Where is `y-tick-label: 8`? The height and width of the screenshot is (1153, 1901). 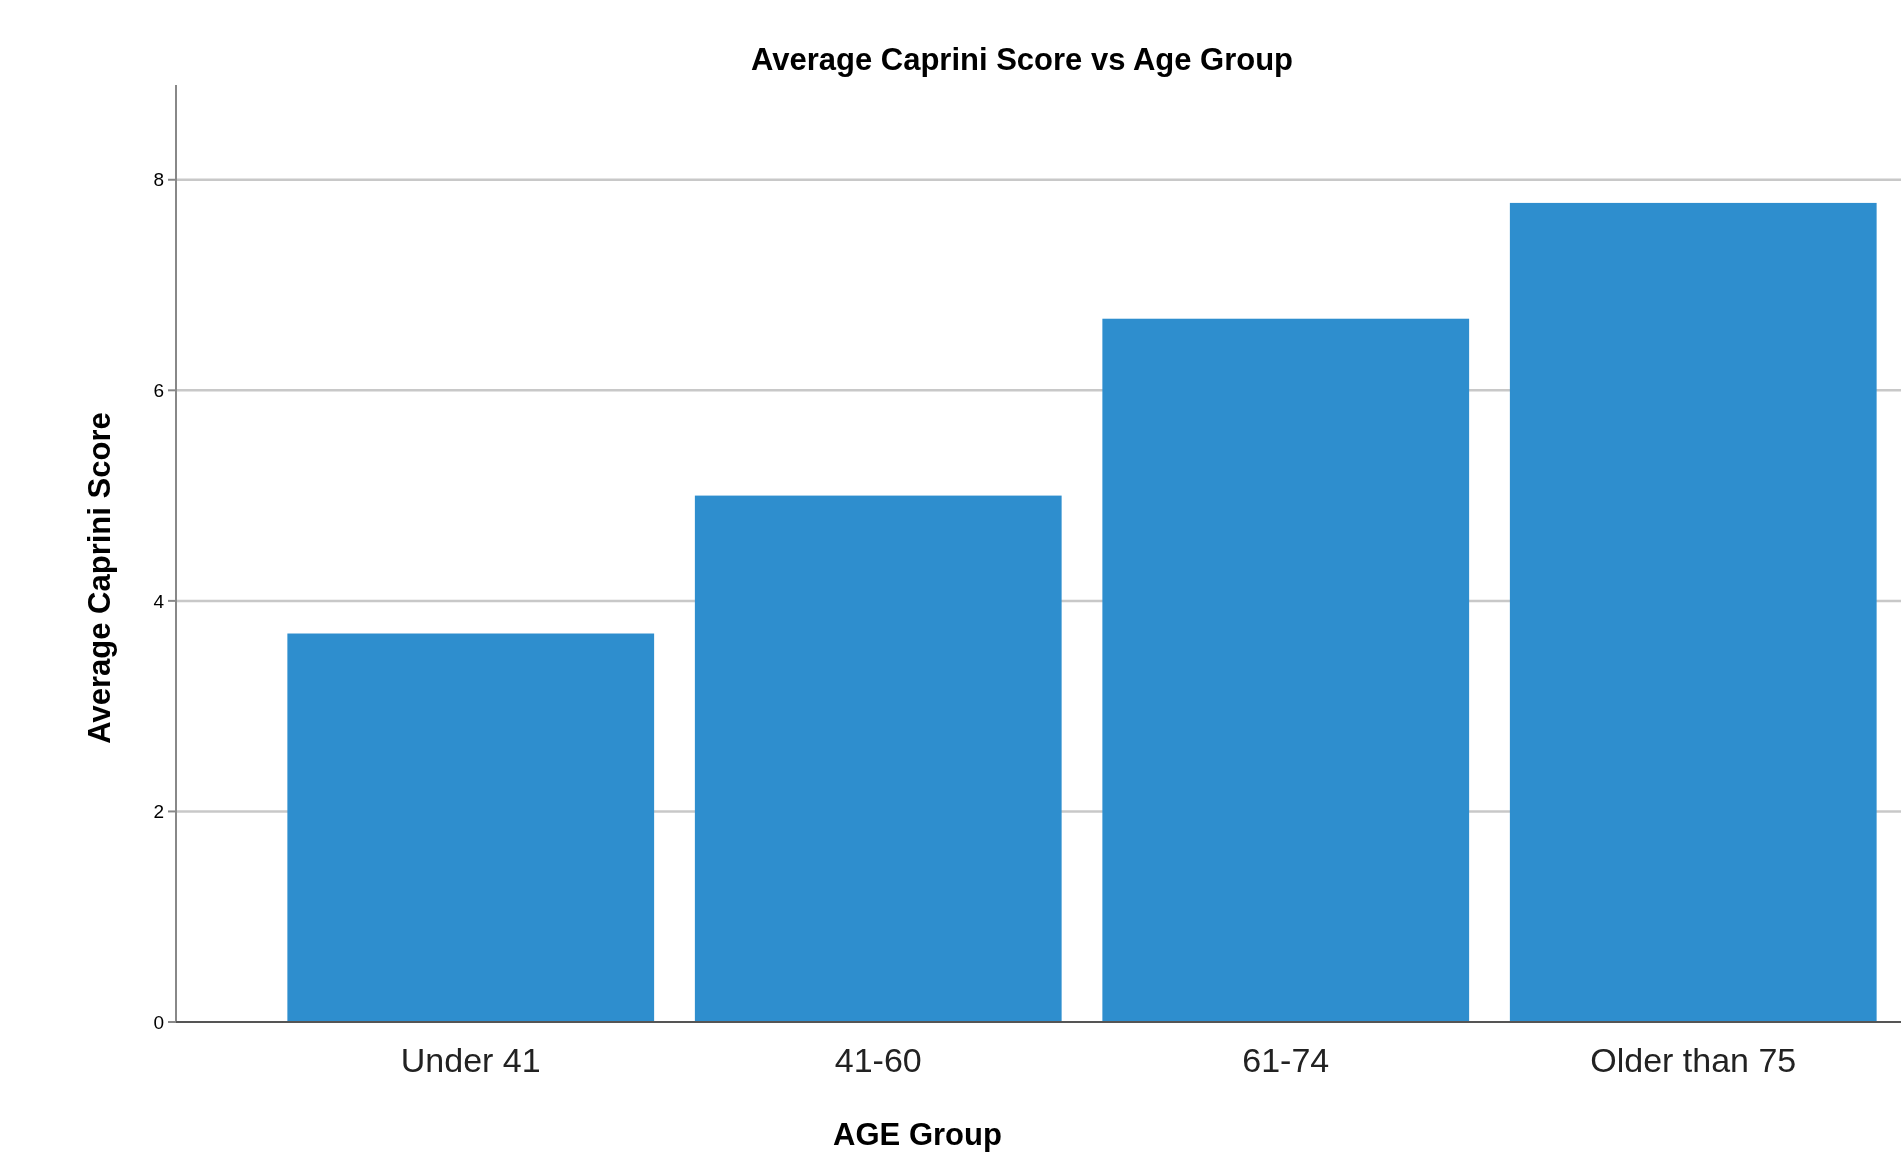 y-tick-label: 8 is located at coordinates (158, 180).